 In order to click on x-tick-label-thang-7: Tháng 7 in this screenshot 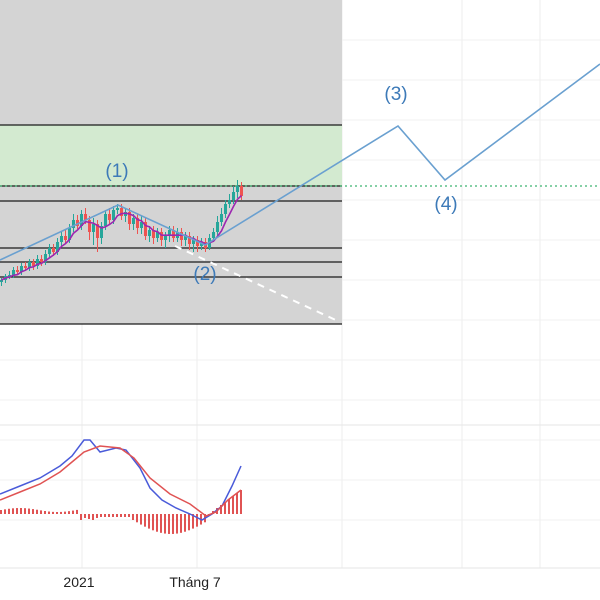, I will do `click(195, 582)`.